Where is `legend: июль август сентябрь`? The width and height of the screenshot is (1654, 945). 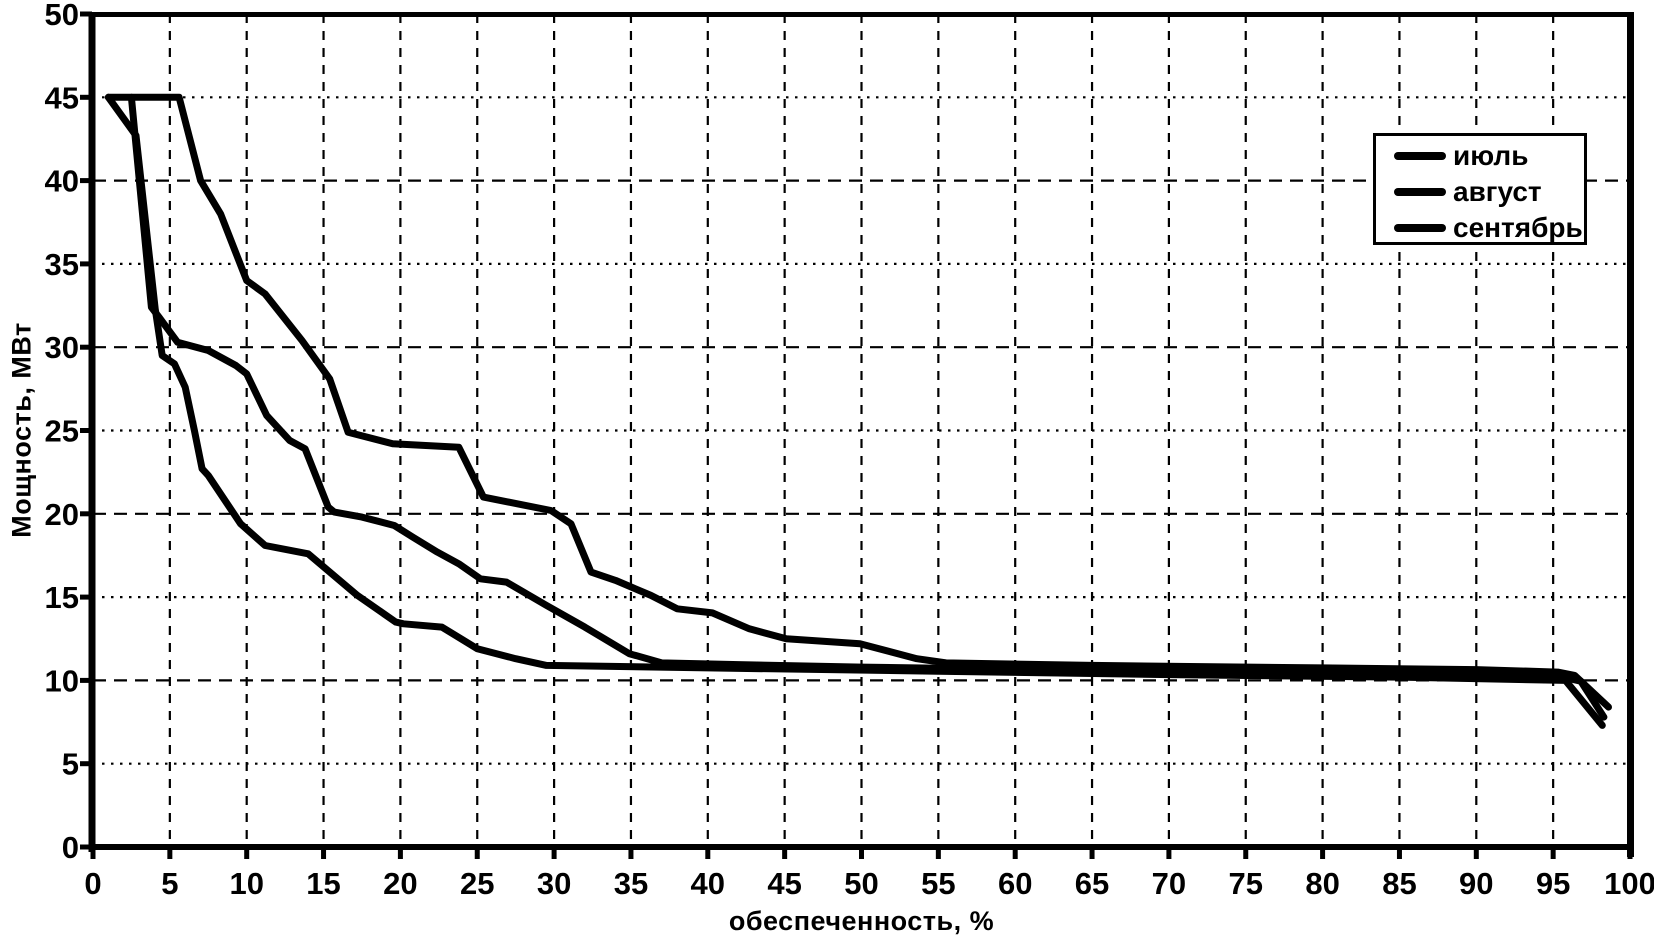
legend: июль август сентябрь is located at coordinates (1480, 189).